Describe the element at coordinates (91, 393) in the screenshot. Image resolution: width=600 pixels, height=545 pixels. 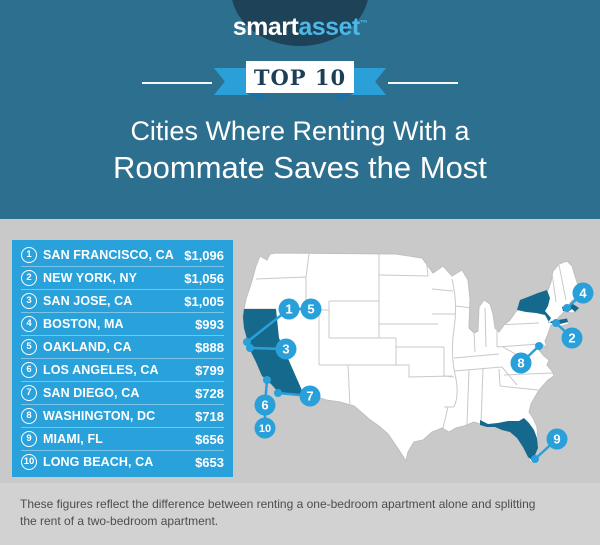
I see `city-label: SAN DIEGO, CA` at that location.